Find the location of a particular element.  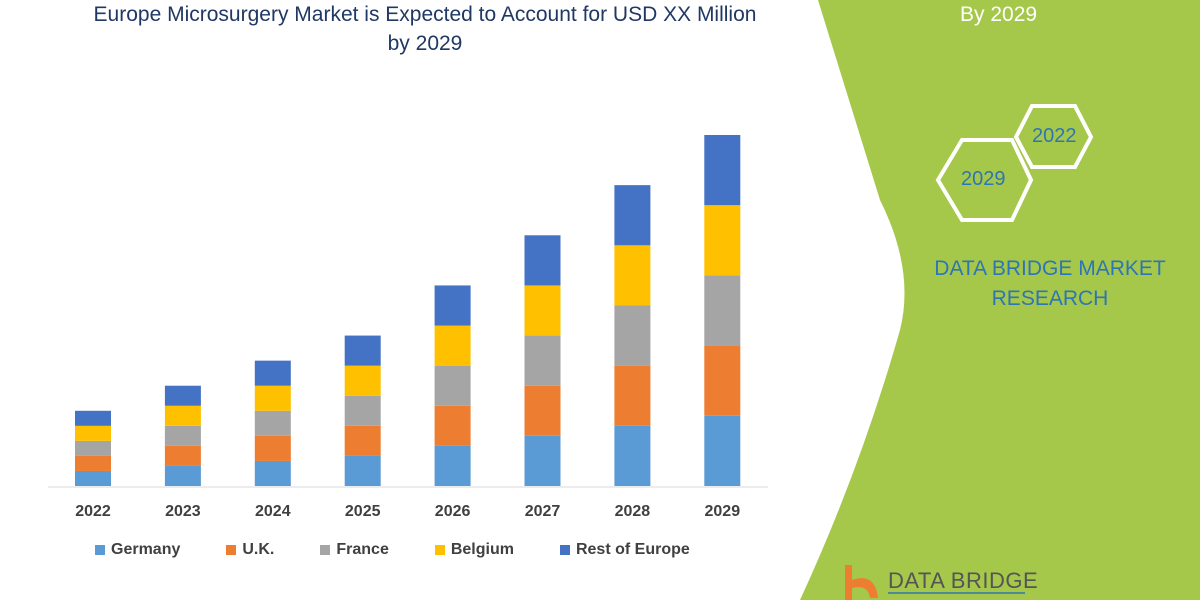

bar-segment-rest-of-europe-2026 is located at coordinates (452, 305).